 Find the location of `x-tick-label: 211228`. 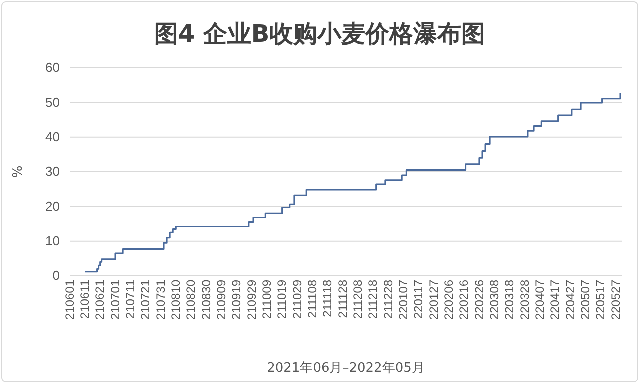

x-tick-label: 211228 is located at coordinates (388, 300).